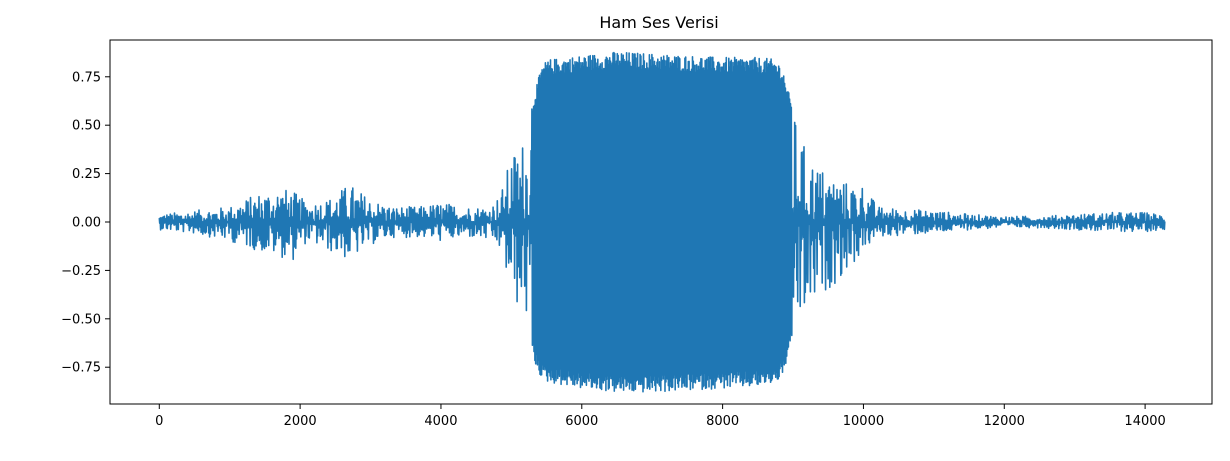 The height and width of the screenshot is (461, 1230). I want to click on y-tick-label: −0.75, so click(81, 368).